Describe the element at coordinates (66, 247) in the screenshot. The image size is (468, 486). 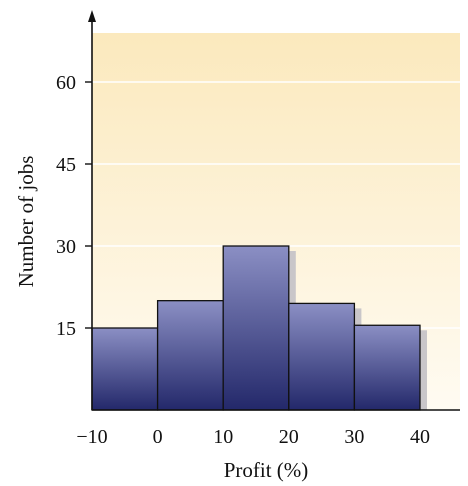
I see `y-tick-label: 30` at that location.